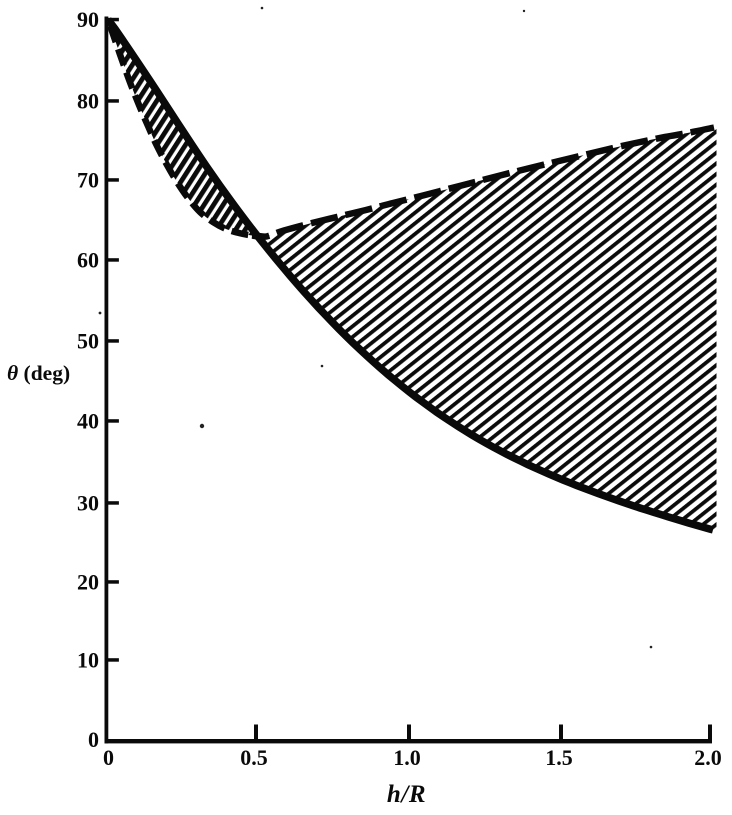 Image resolution: width=732 pixels, height=815 pixels. What do you see at coordinates (88, 101) in the screenshot?
I see `svg-text: 80` at bounding box center [88, 101].